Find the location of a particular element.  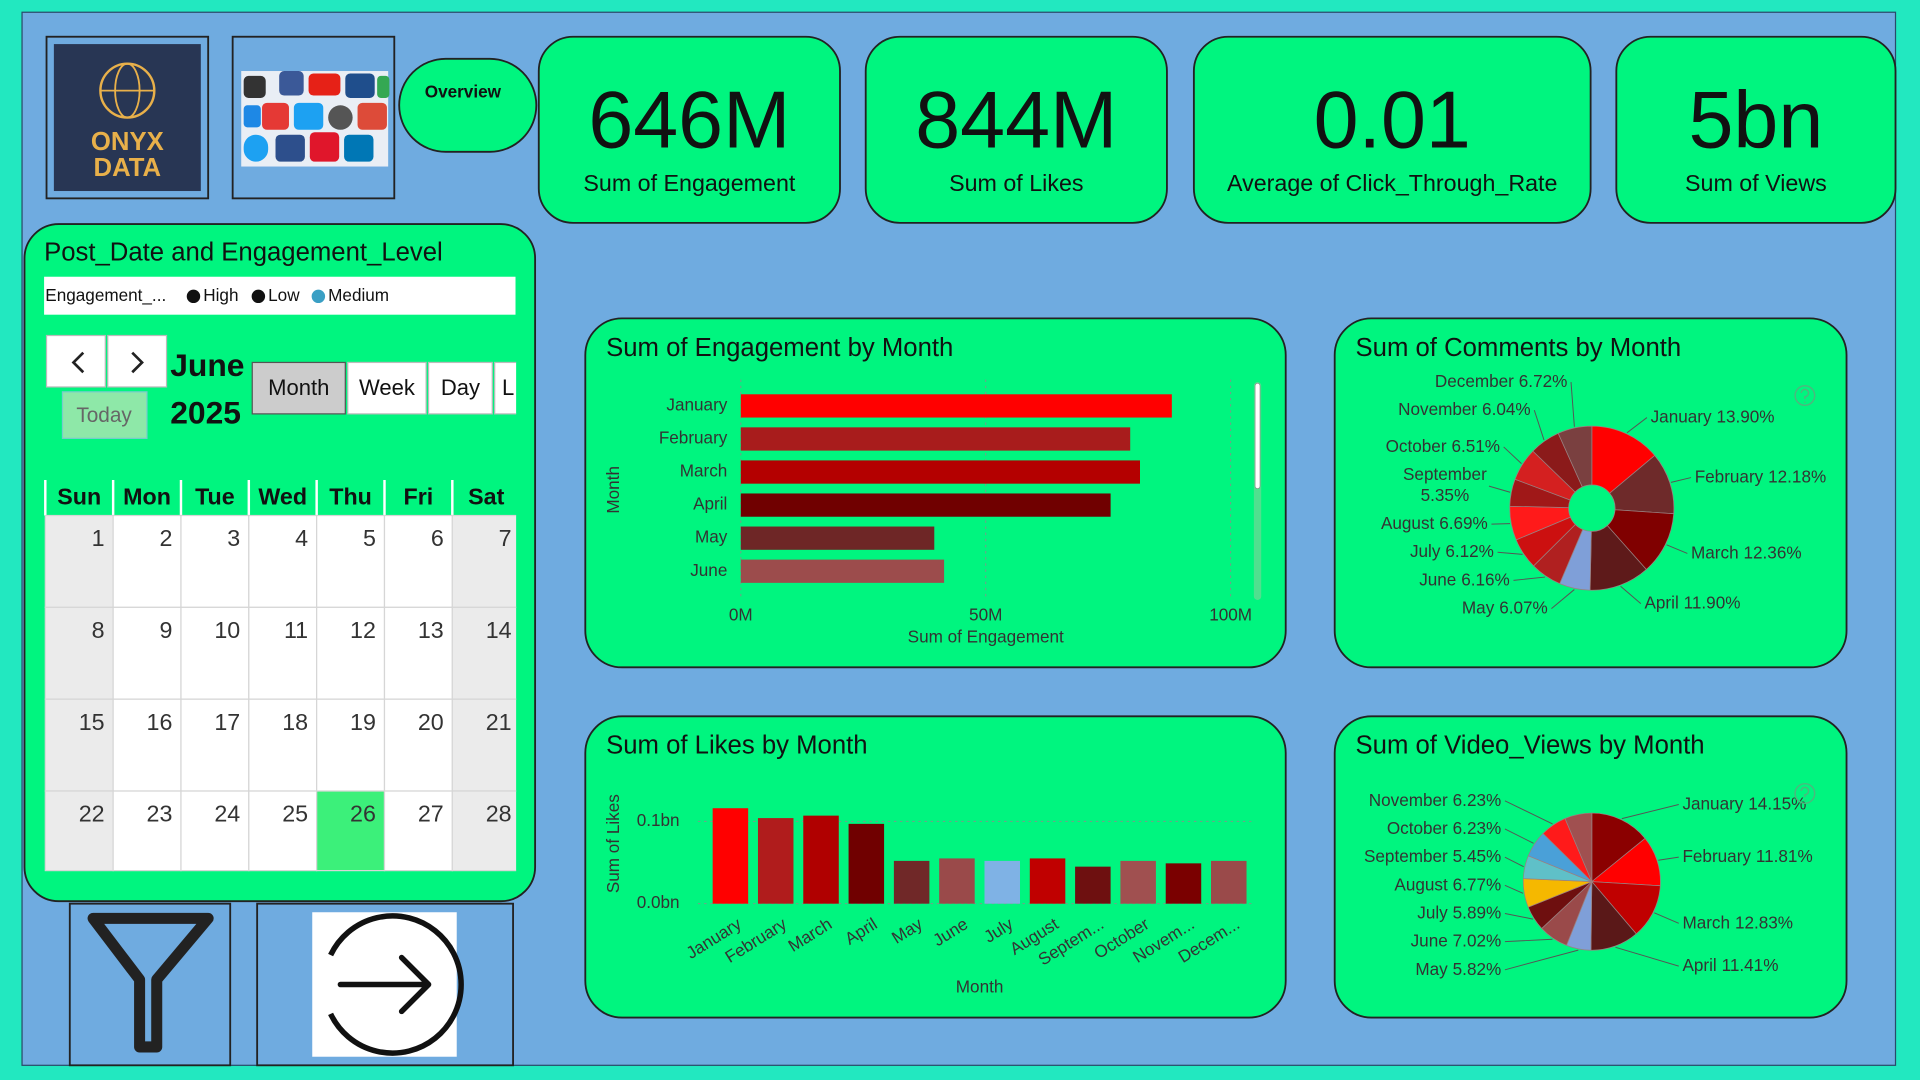

view-label: Day is located at coordinates (460, 387).